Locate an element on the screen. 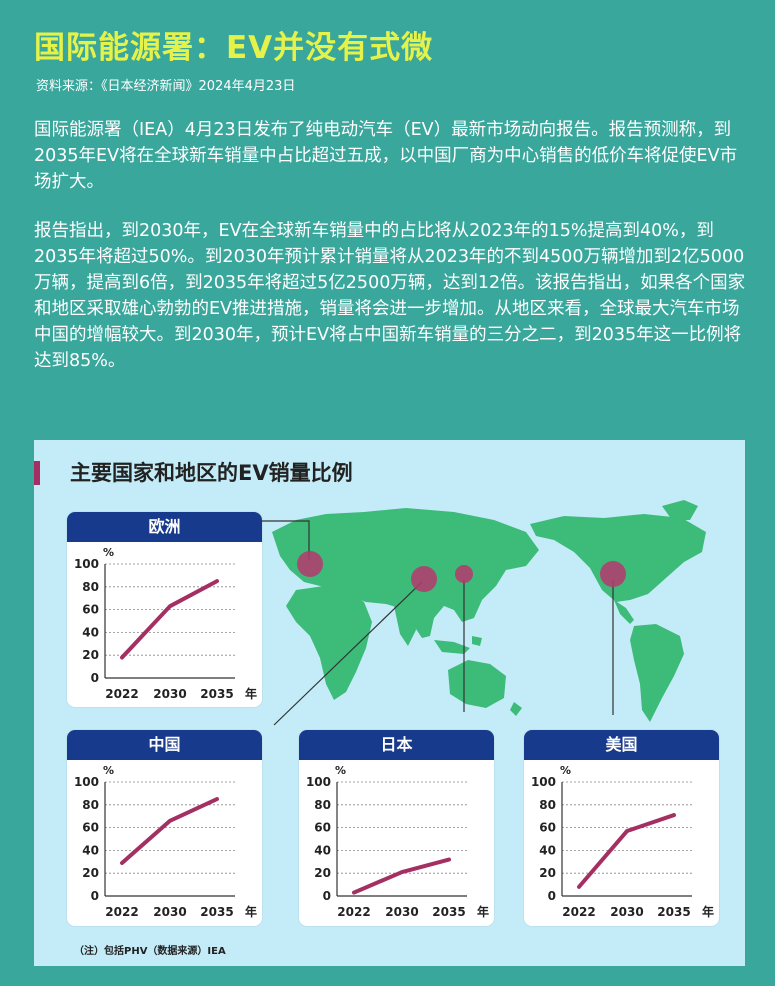 The height and width of the screenshot is (986, 775). chart-title: 欧洲 is located at coordinates (164, 527).